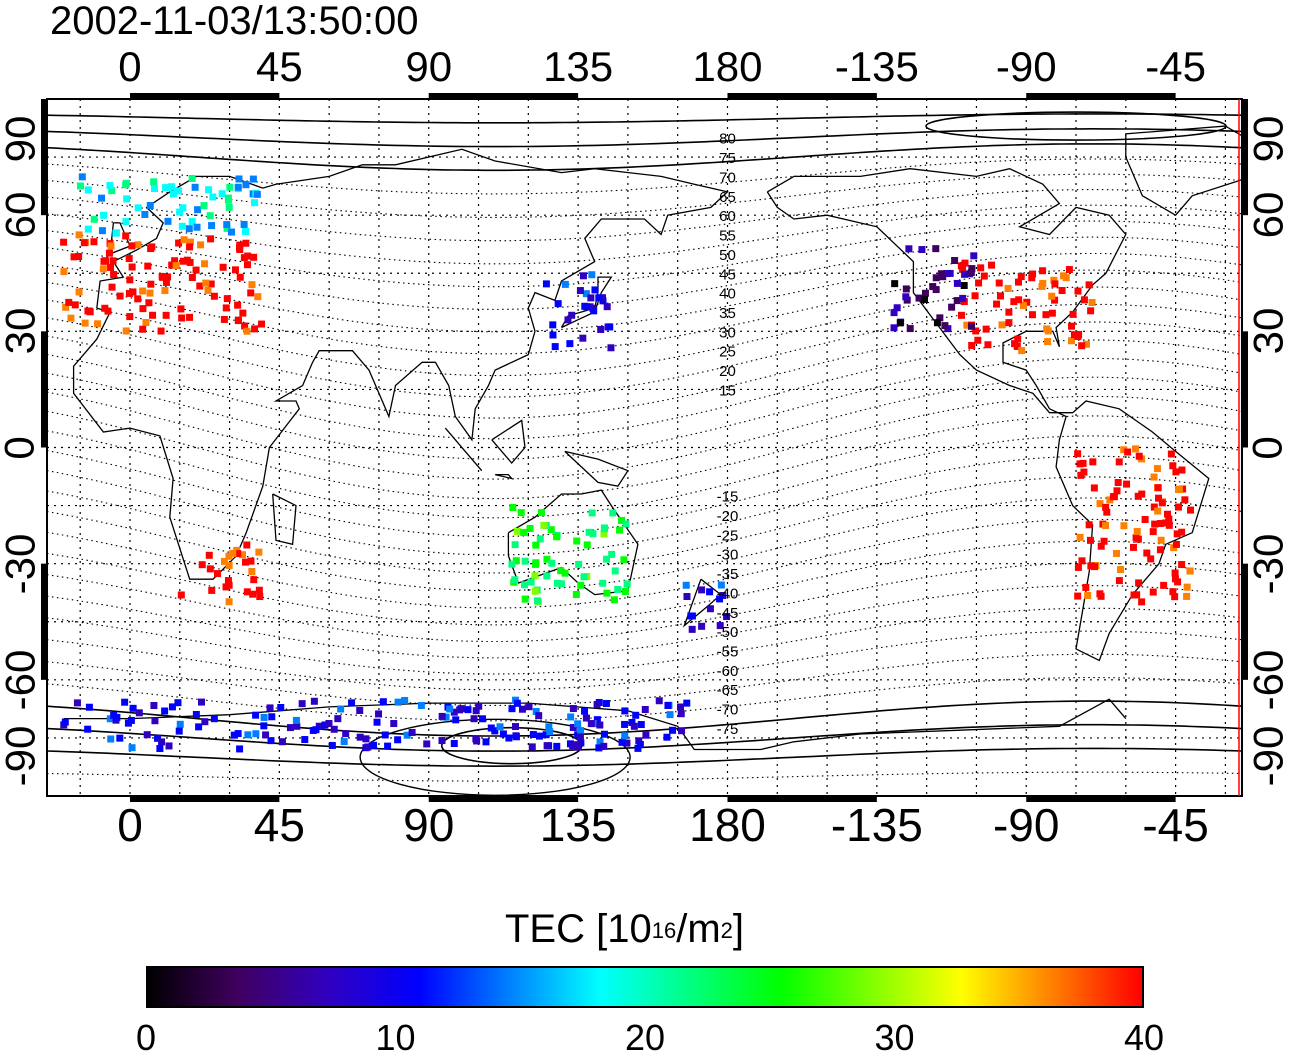  I want to click on contour-label: -65, so click(728, 690).